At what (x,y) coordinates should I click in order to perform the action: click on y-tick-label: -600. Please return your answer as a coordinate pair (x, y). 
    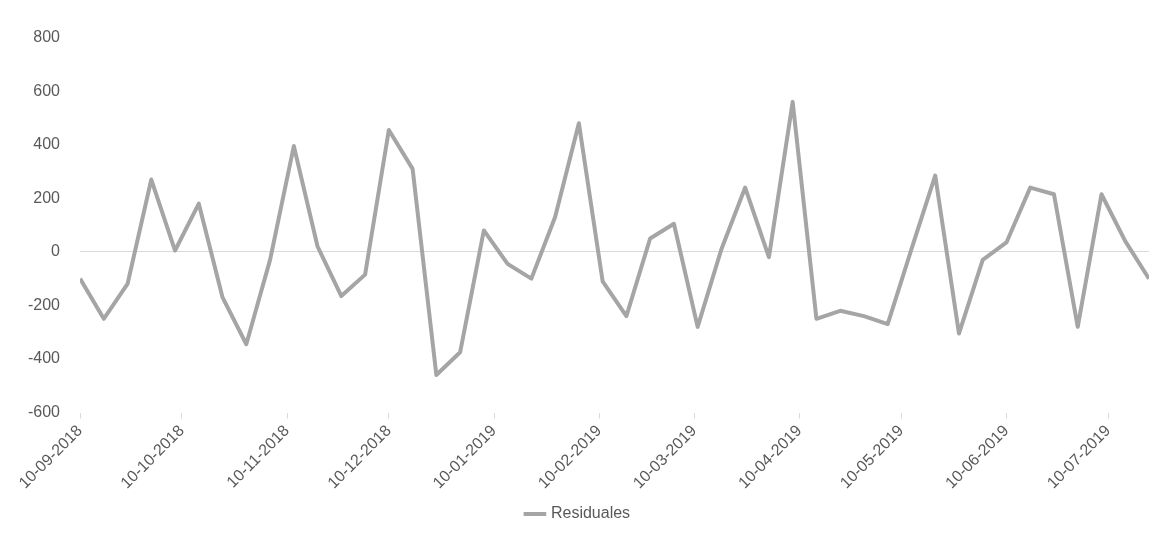
    Looking at the image, I should click on (44, 411).